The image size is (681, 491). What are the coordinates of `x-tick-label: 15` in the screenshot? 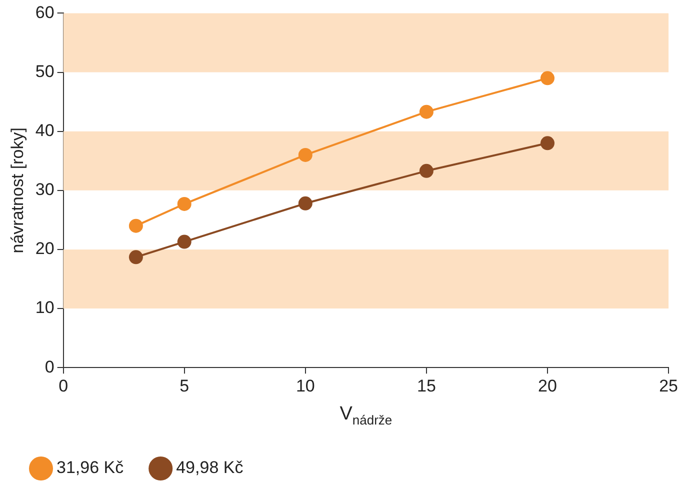 It's located at (426, 386).